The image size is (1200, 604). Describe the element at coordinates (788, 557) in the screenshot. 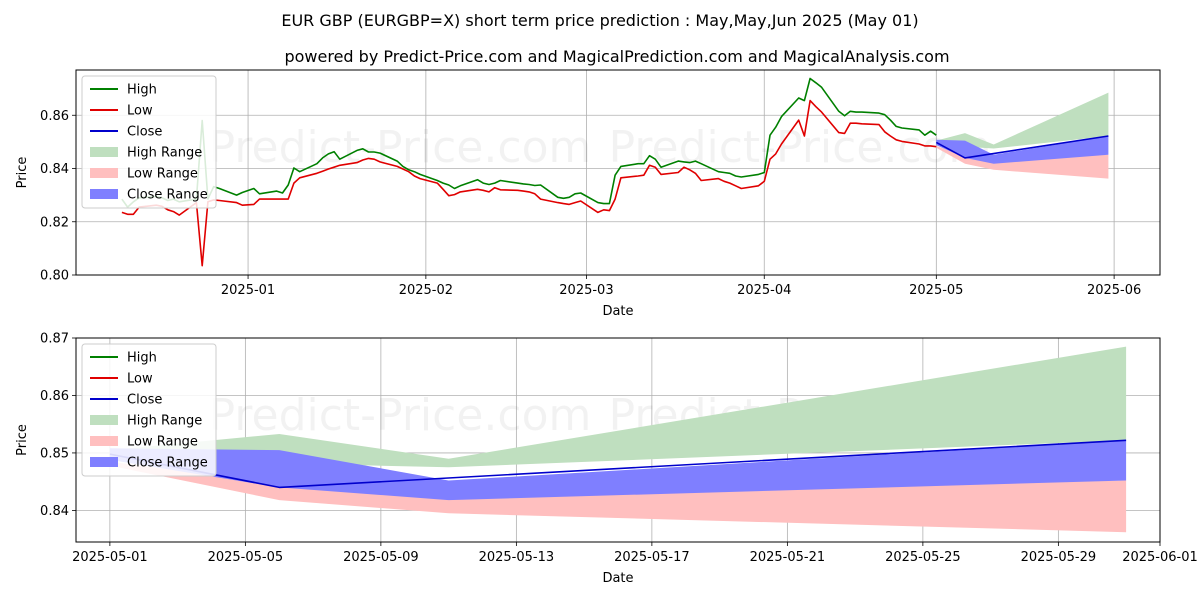

I see `x-tick-label: 2025-05-21` at that location.